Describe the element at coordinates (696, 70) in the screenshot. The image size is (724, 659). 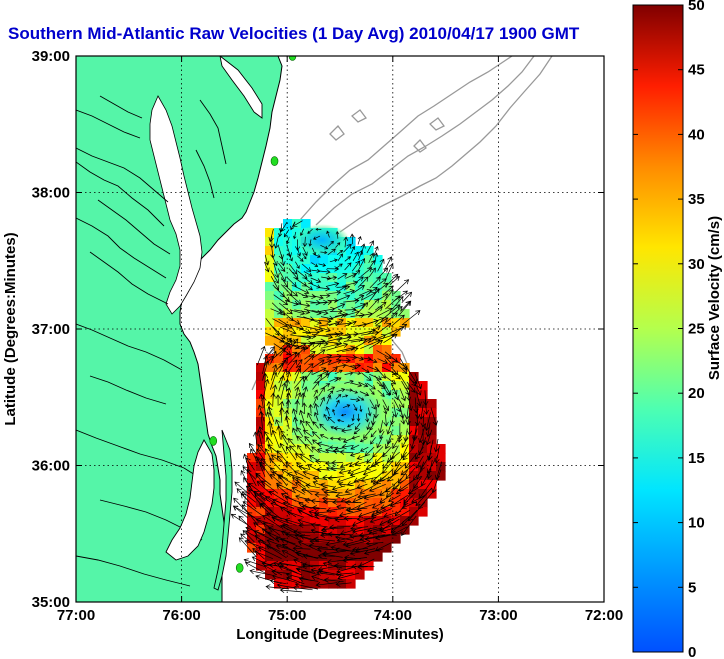
I see `colorbar-tick-label: 45` at that location.